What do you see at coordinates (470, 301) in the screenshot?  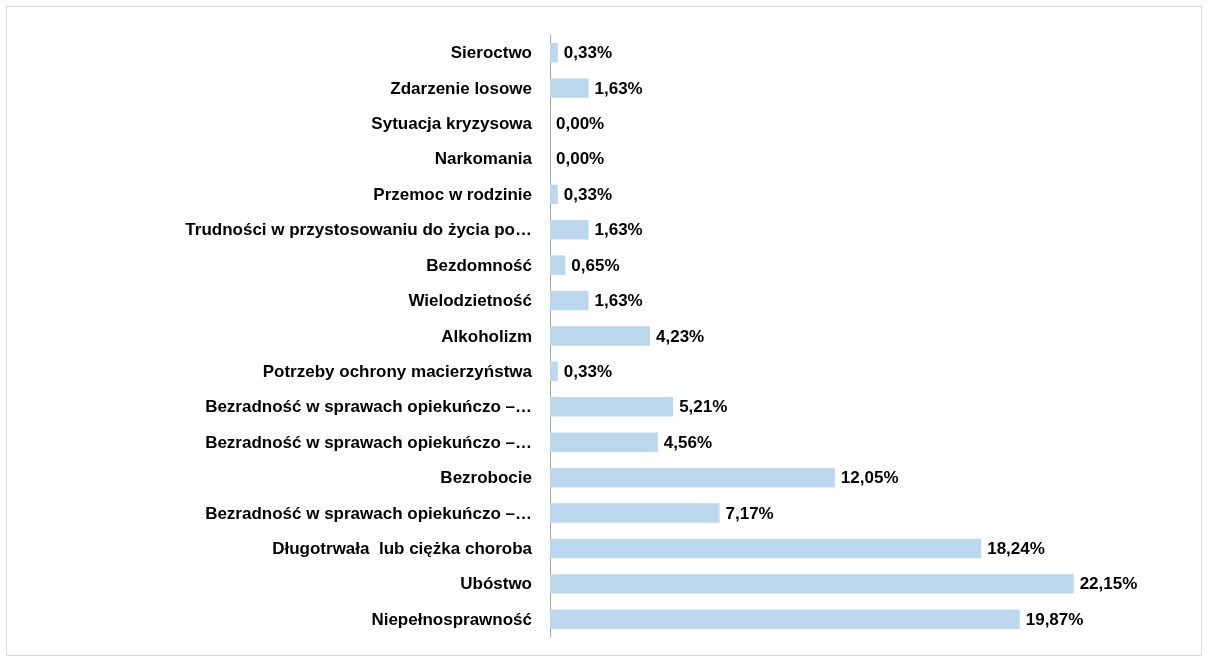 I see `y-tick-label: Wielodzietność` at bounding box center [470, 301].